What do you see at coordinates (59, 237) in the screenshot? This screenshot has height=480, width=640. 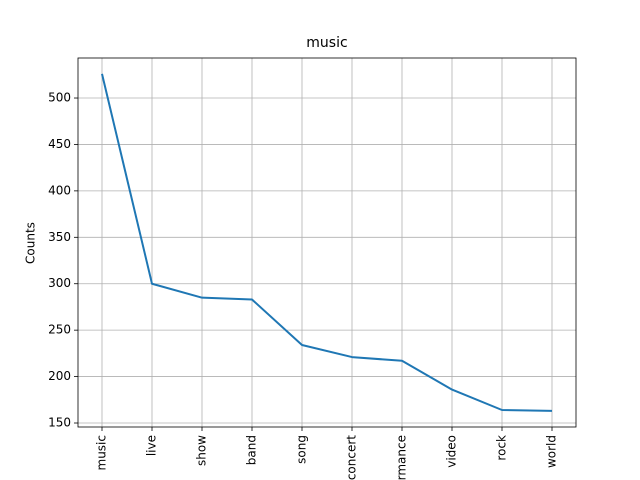 I see `y-tick-label: 350` at bounding box center [59, 237].